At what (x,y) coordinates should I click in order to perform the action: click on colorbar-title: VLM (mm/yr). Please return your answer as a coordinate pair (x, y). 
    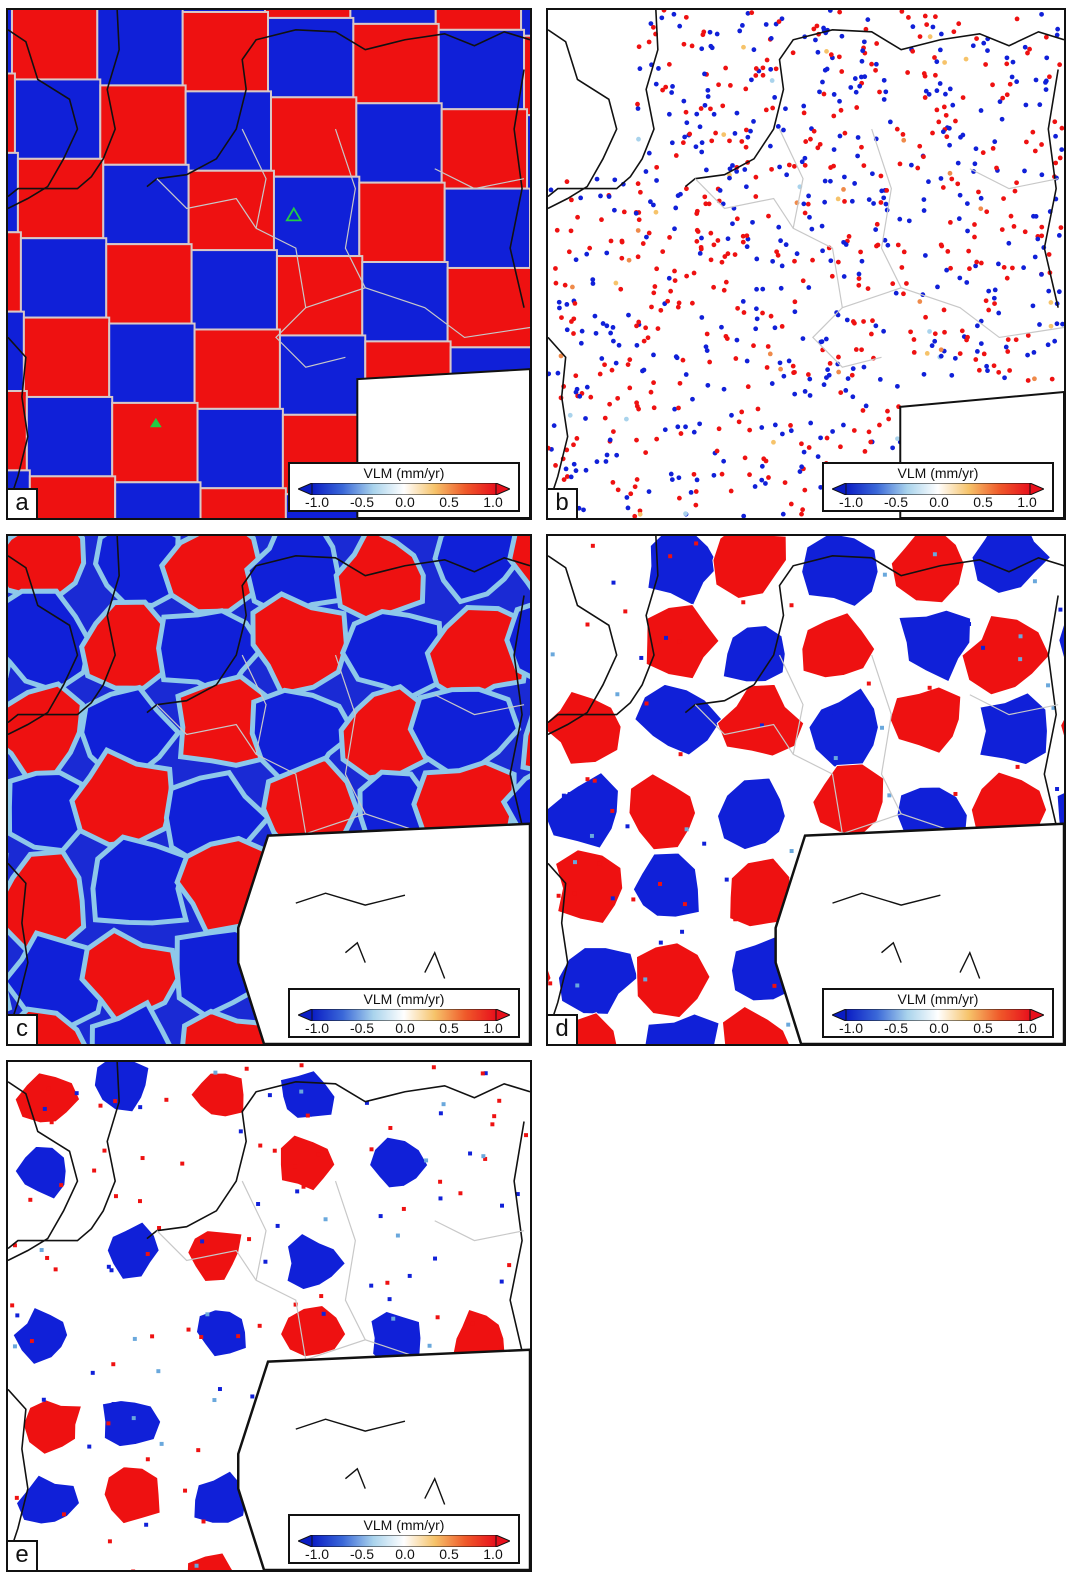
    Looking at the image, I should click on (404, 1525).